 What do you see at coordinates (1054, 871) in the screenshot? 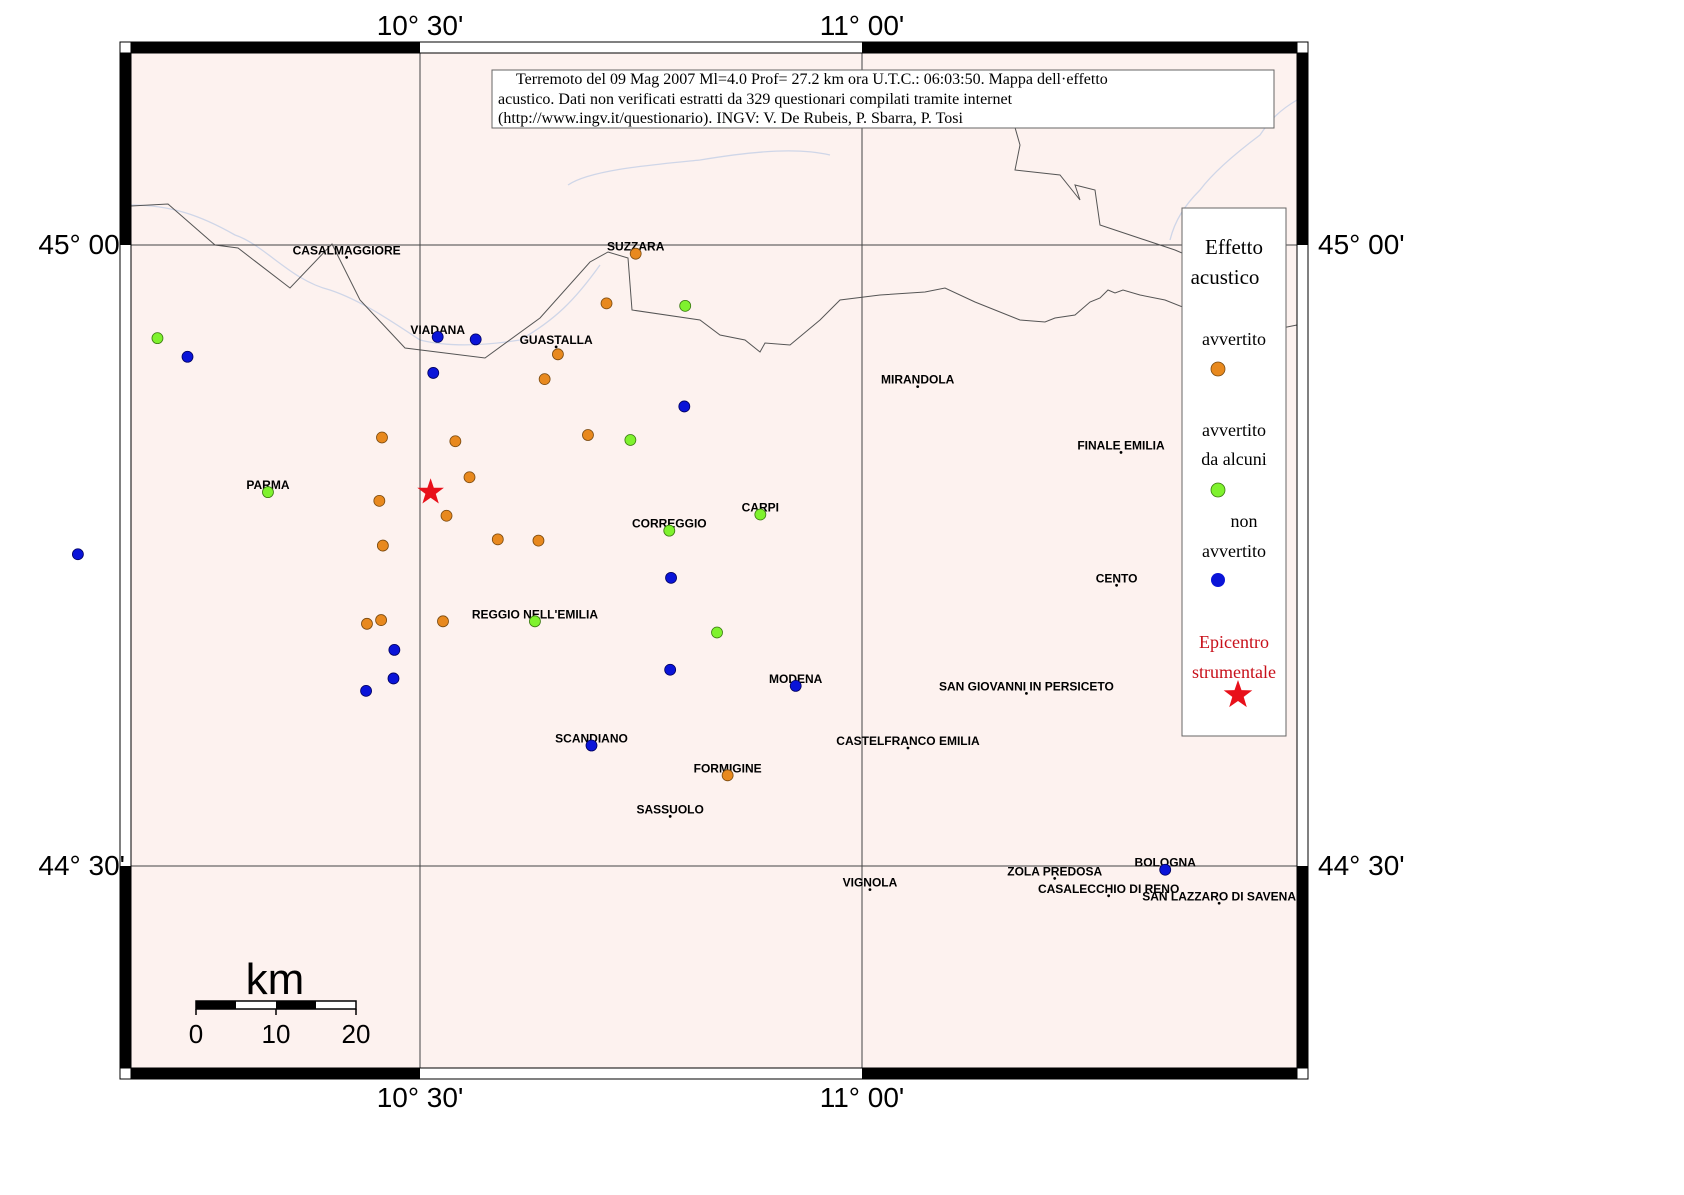
I see `town-label: ZOLA PREDOSA` at bounding box center [1054, 871].